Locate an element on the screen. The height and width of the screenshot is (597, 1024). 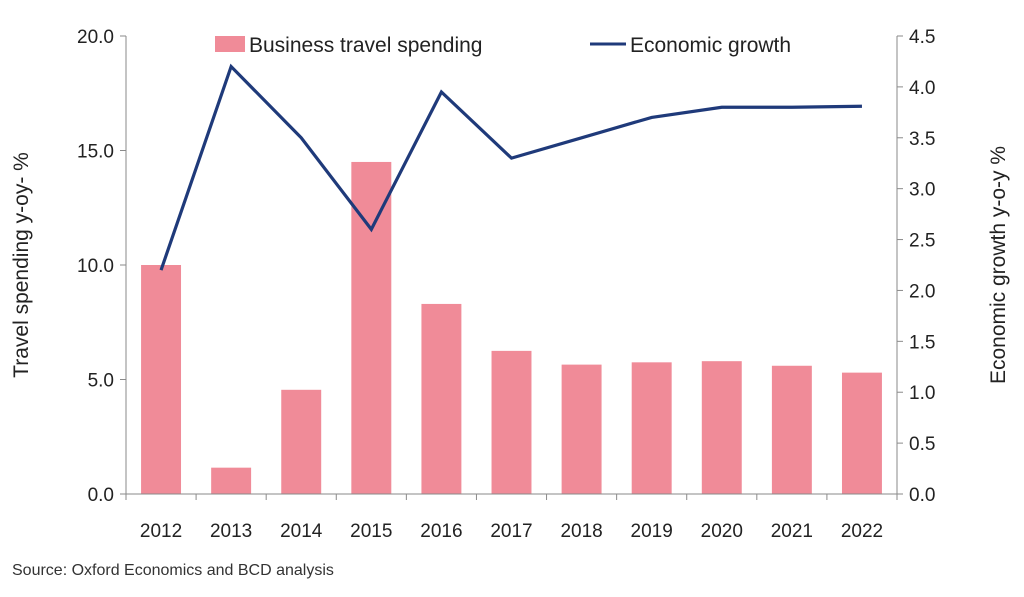
x-tick-label: 2014 is located at coordinates (301, 531).